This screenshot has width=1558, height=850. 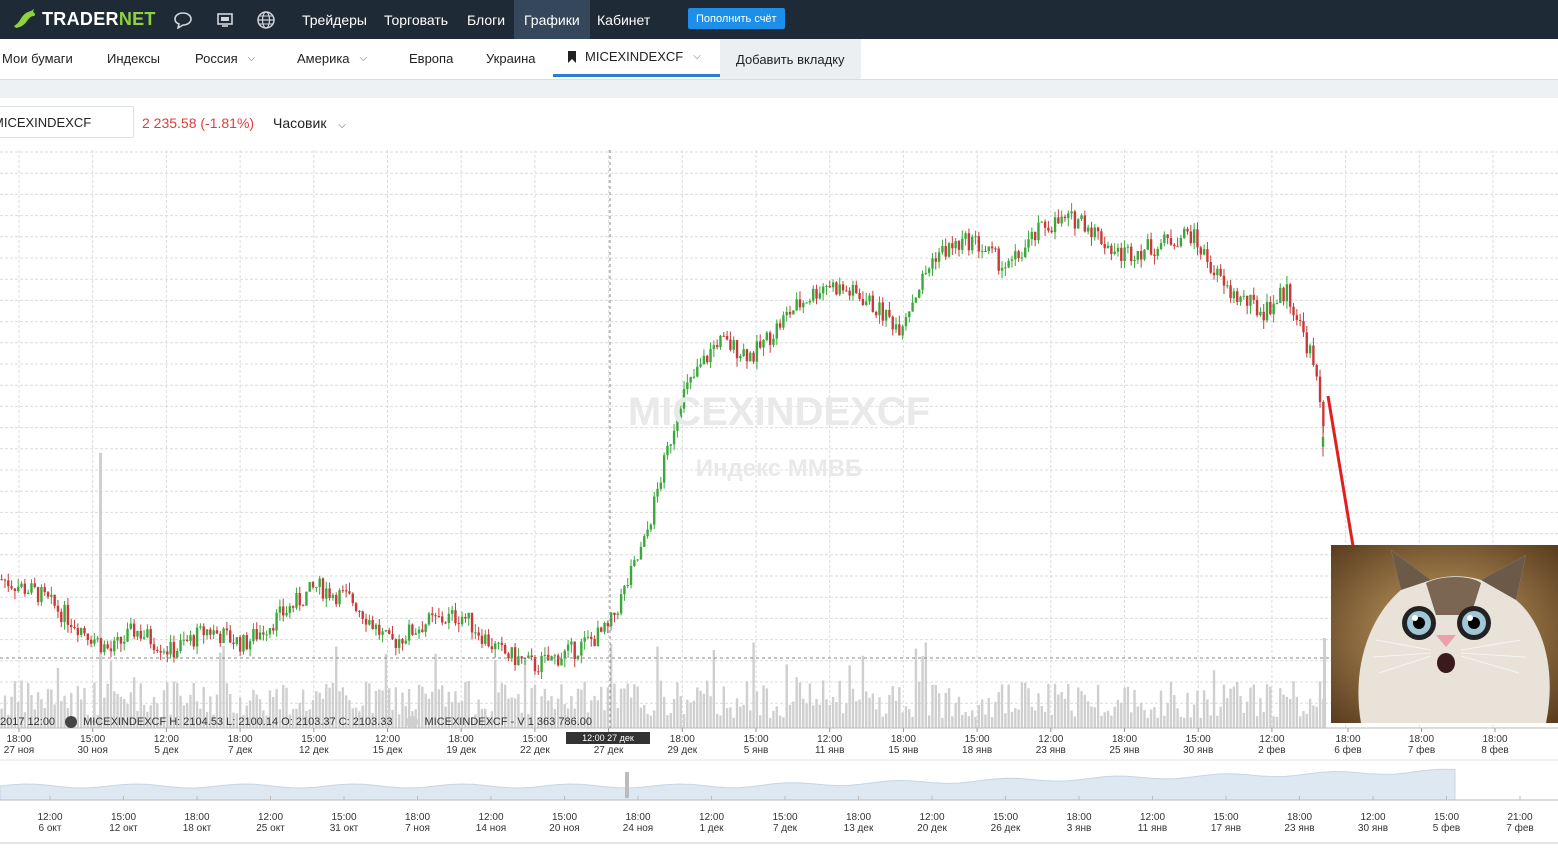 I want to click on navigator-tick-time: 12:00, so click(x=1152, y=817).